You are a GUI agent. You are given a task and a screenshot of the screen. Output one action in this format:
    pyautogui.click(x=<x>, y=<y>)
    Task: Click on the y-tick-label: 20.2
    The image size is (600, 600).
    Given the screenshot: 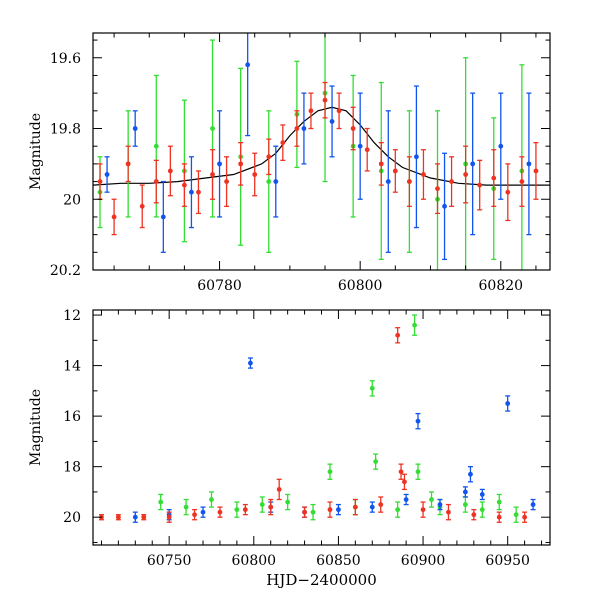 What is the action you would take?
    pyautogui.click(x=65, y=271)
    